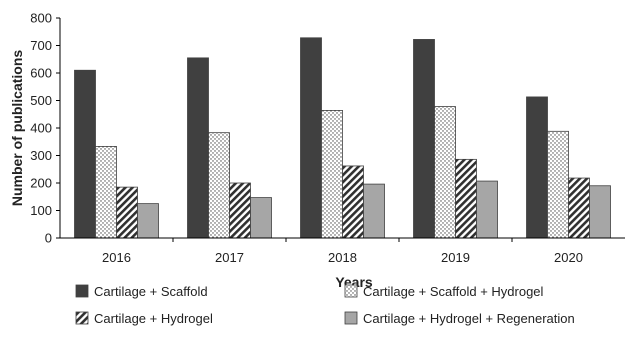 This screenshot has width=637, height=337. I want to click on x-ticks: 2016 2017 2018 2019 2020, so click(342, 251).